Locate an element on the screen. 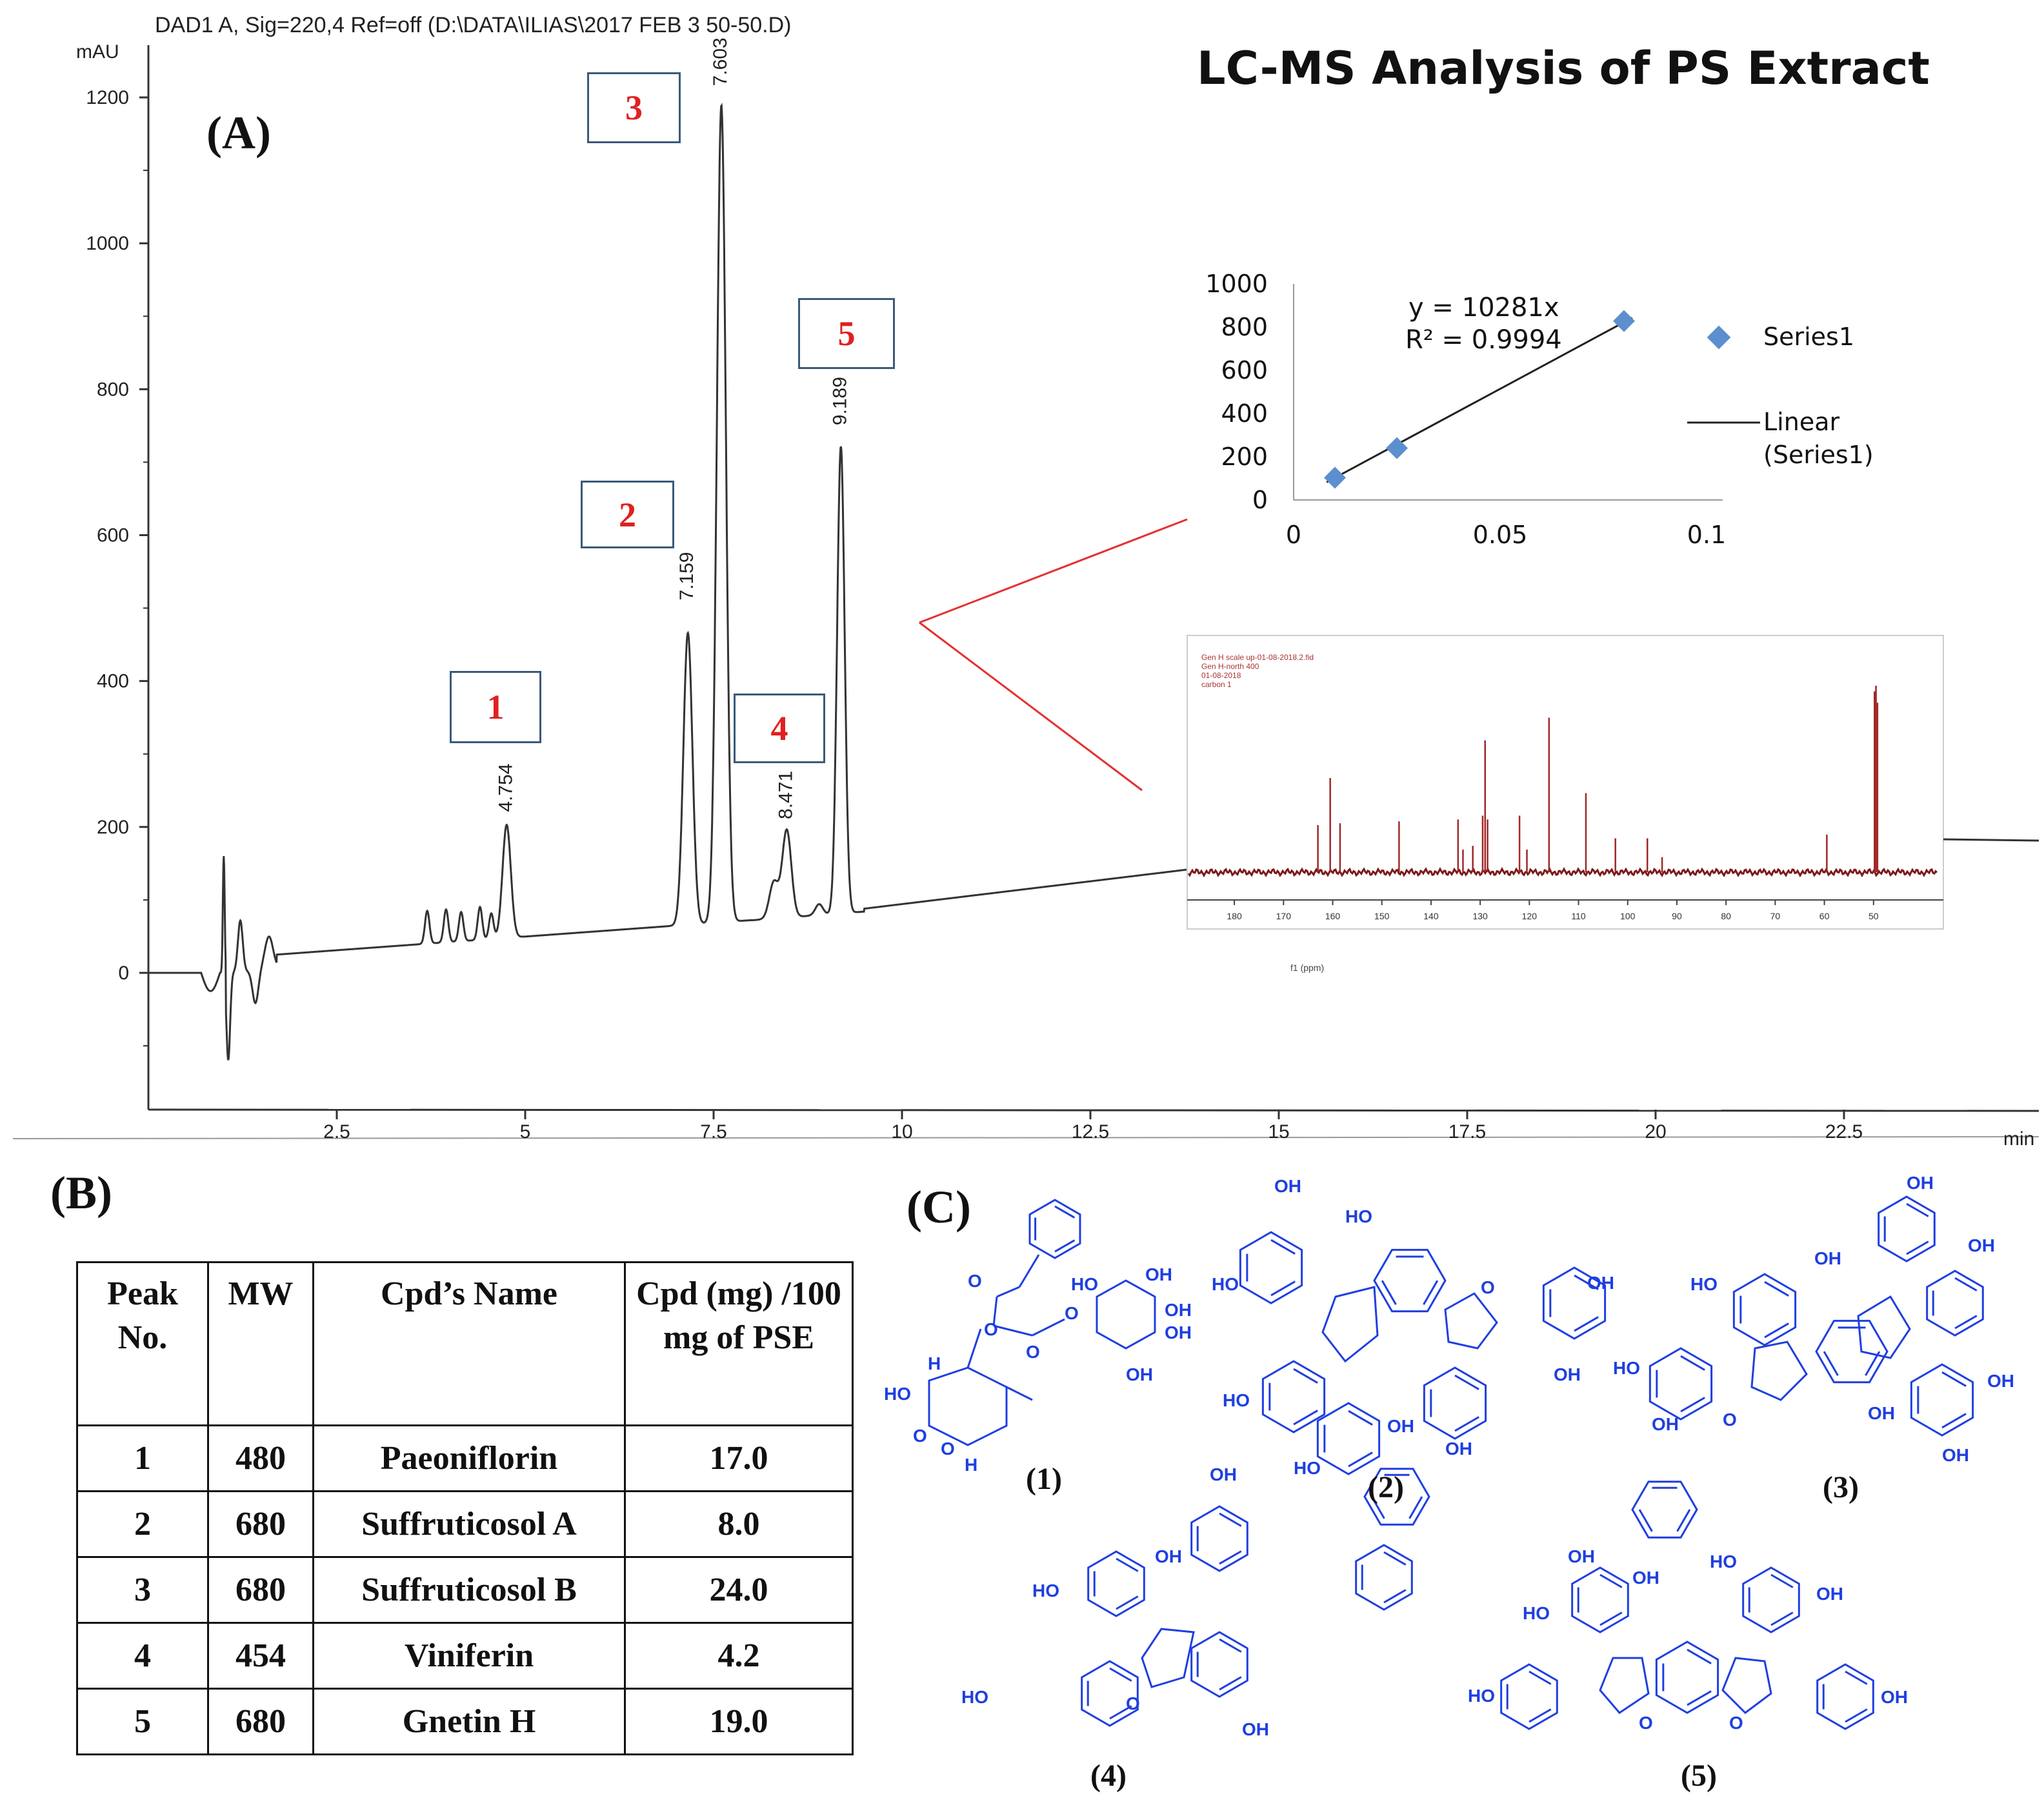 The width and height of the screenshot is (2044, 1807). red-arrow is located at coordinates (1053, 655).